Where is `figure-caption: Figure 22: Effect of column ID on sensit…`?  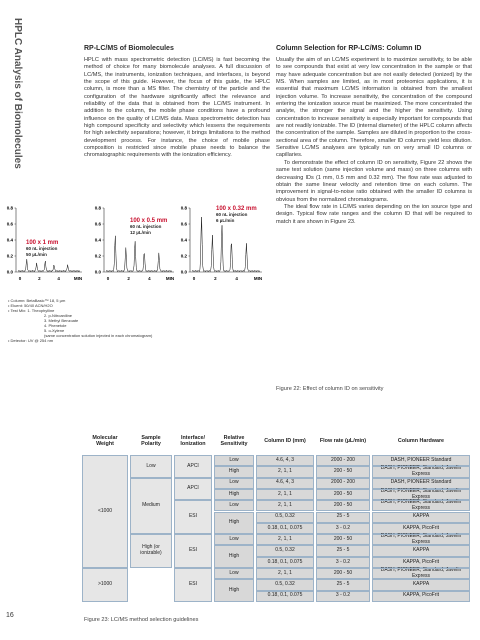
figure-caption: Figure 22: Effect of column ID on sensit… is located at coordinates (330, 389).